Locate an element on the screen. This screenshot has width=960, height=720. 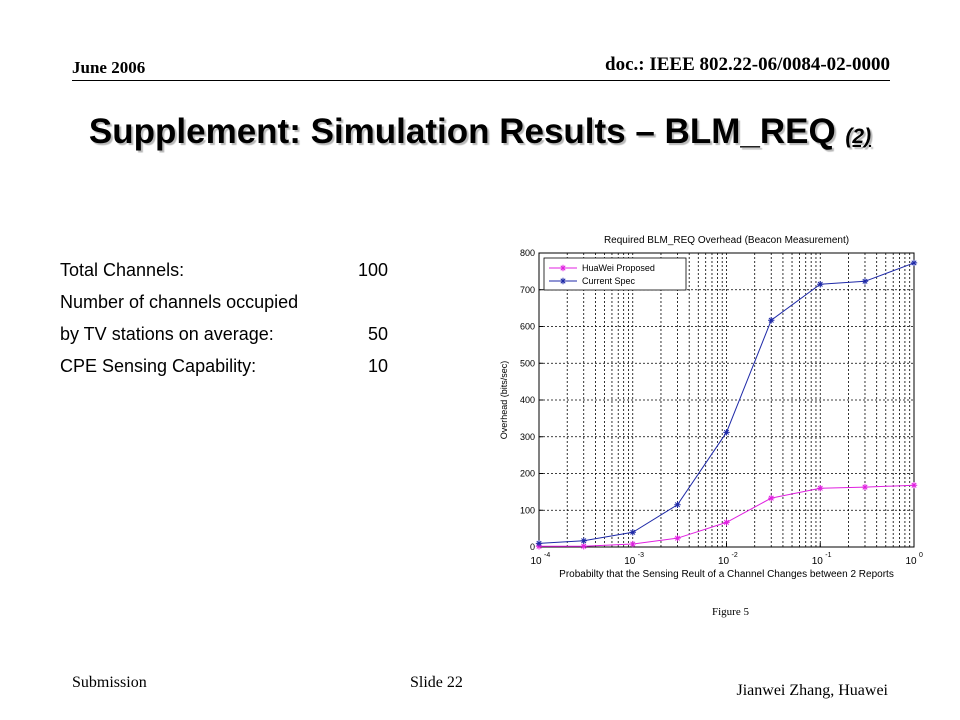
x-tick-exponent: -2 is located at coordinates (735, 555).